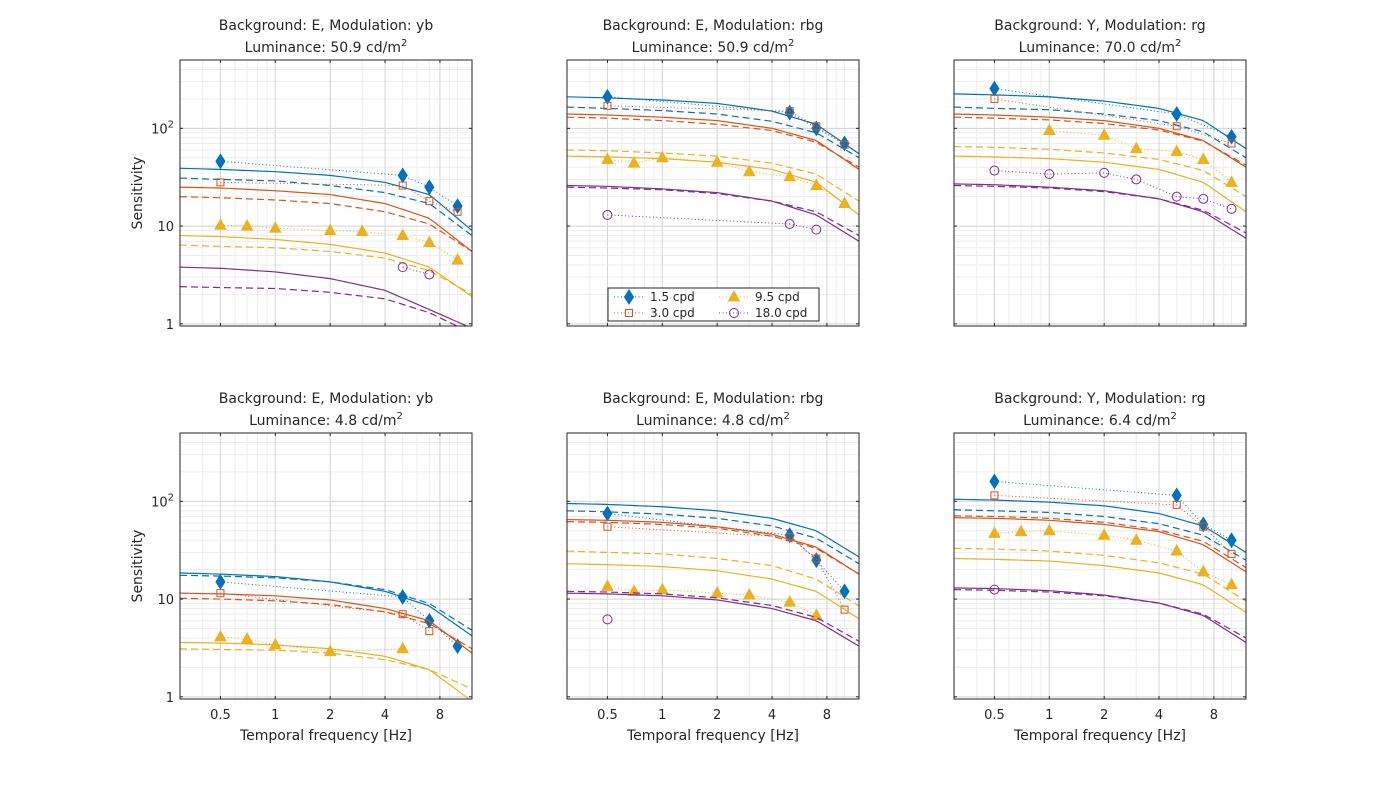 Image resolution: width=1378 pixels, height=787 pixels. I want to click on x-axis-label: Temporal frequency [Hz], so click(325, 736).